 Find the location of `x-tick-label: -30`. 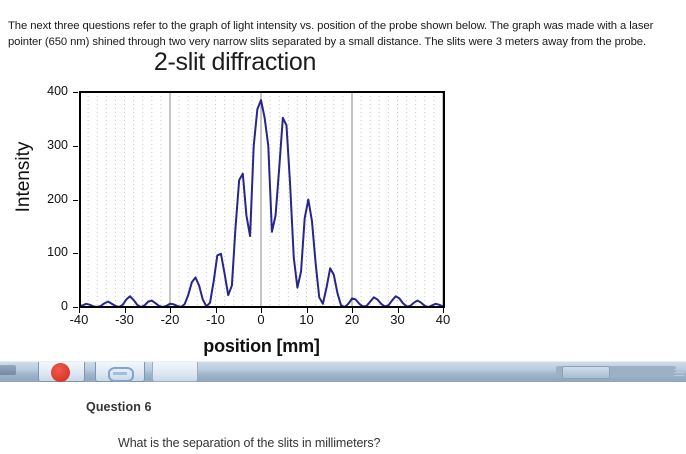

x-tick-label: -30 is located at coordinates (124, 319).